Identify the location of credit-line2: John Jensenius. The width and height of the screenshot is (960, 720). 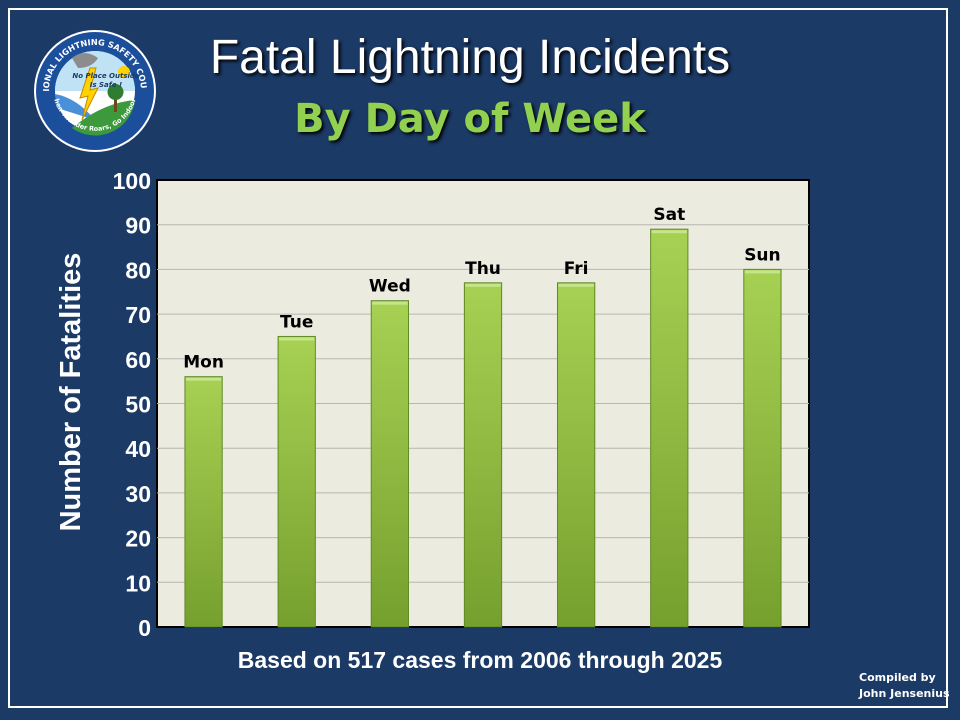
(904, 693).